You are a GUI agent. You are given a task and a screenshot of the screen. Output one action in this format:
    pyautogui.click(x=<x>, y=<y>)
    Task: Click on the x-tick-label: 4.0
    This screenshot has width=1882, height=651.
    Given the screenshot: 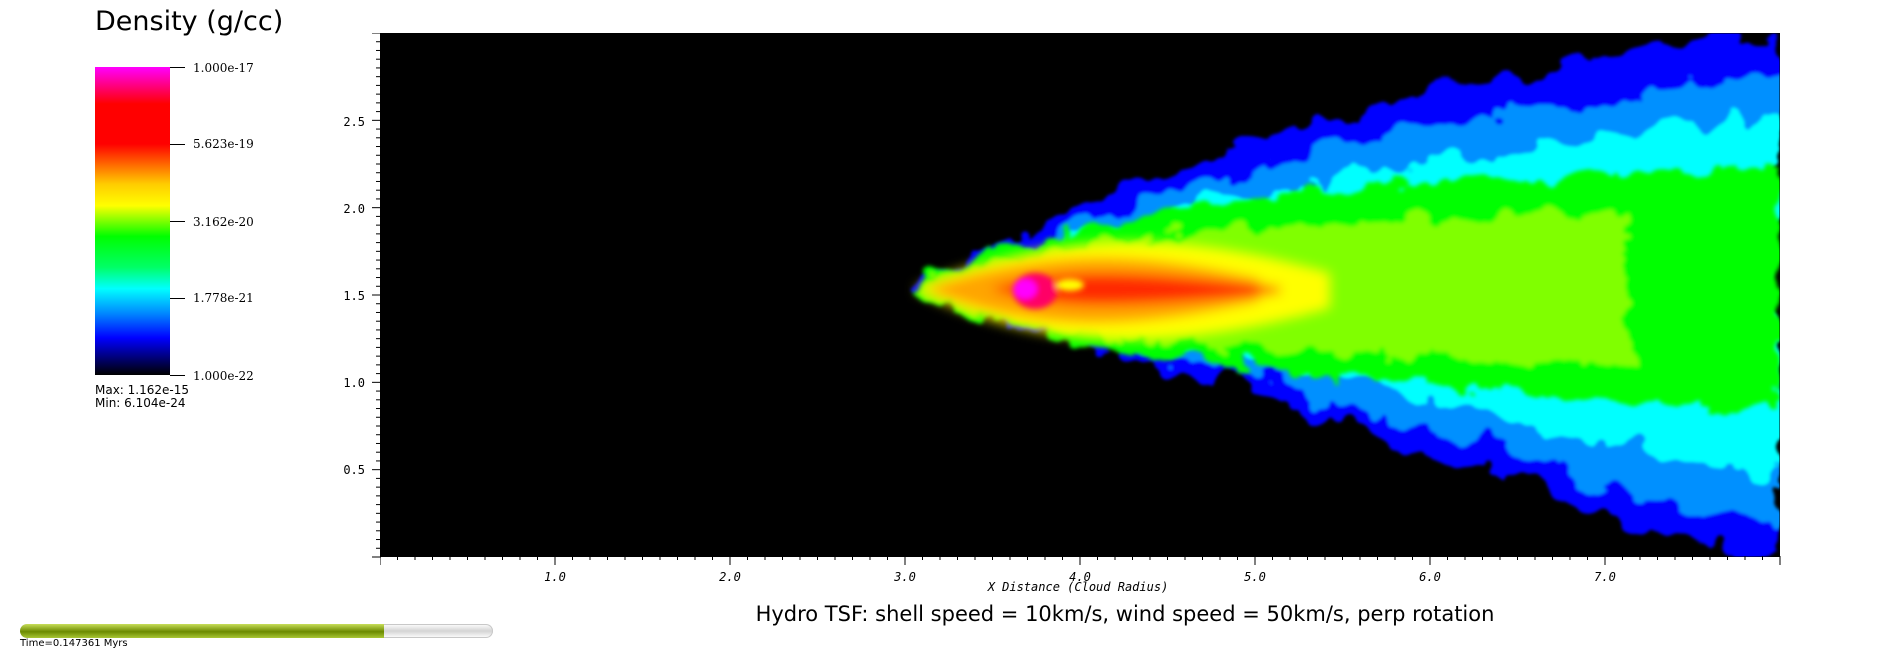 What is the action you would take?
    pyautogui.click(x=1080, y=577)
    